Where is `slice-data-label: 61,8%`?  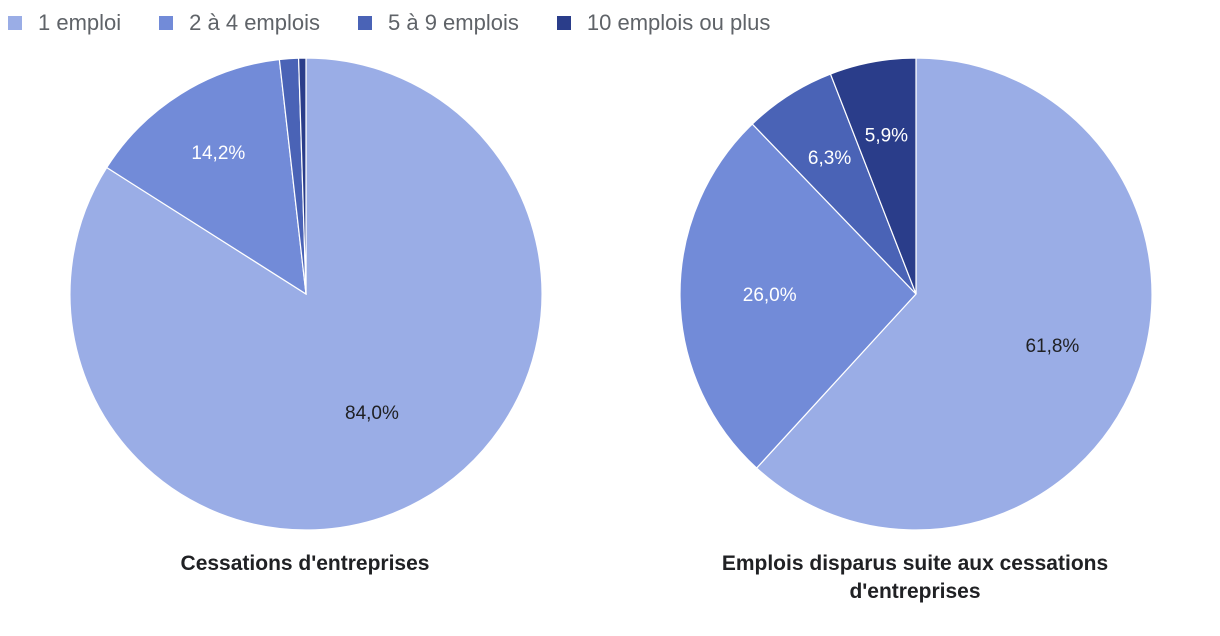 slice-data-label: 61,8% is located at coordinates (1052, 346).